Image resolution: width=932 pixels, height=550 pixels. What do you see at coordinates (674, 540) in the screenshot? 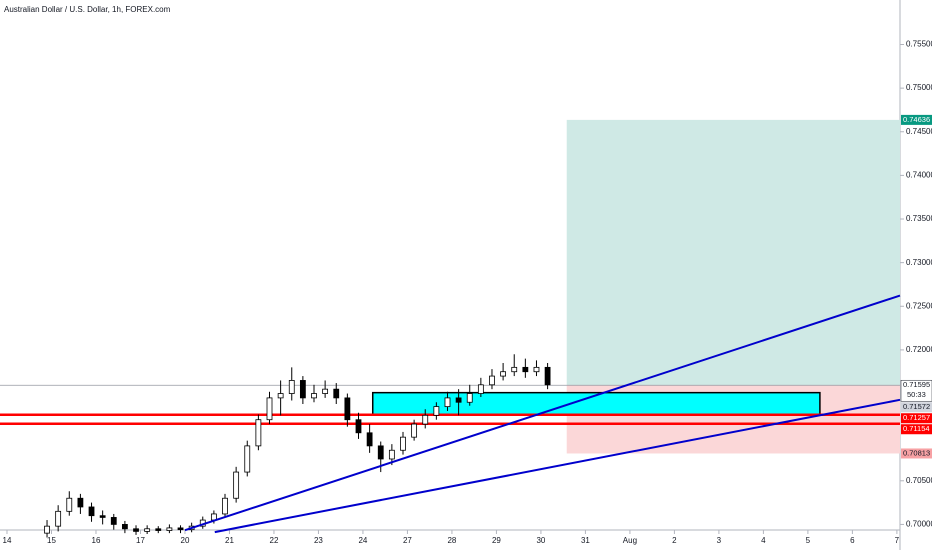
I see `x-tick-label: 2` at bounding box center [674, 540].